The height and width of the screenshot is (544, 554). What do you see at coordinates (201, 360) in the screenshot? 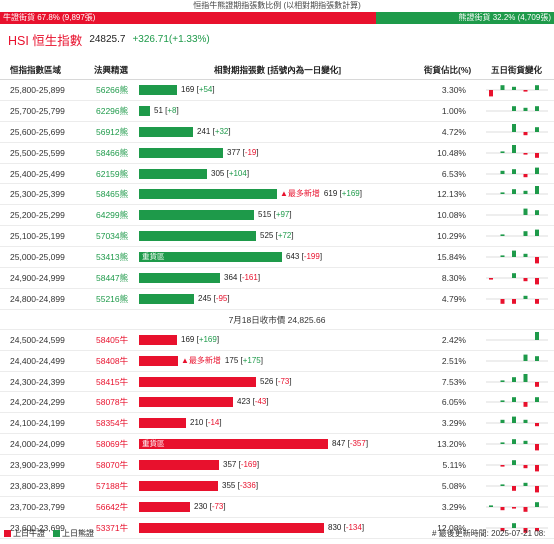
I see `distribution-bar-cell: ▲最多新增 175 [+175]` at bounding box center [201, 360].